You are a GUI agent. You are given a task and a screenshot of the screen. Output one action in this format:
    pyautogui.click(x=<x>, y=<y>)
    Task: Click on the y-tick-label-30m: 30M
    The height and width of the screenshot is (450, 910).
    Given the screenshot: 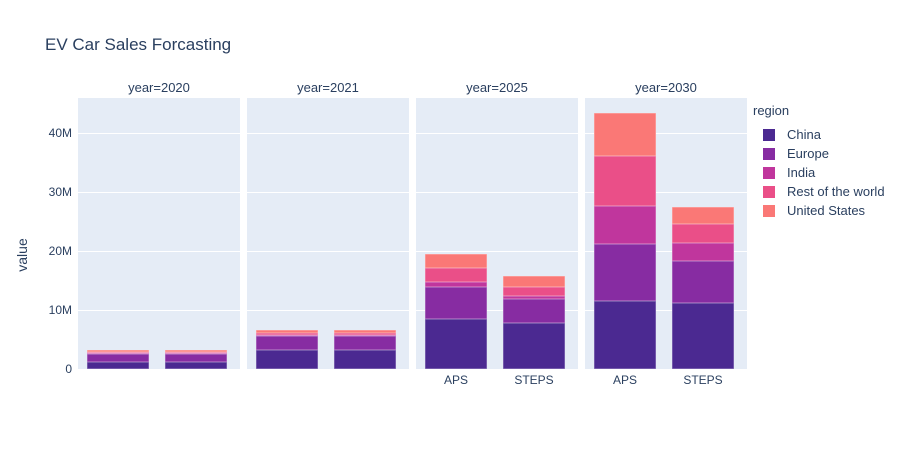 What is the action you would take?
    pyautogui.click(x=60, y=191)
    